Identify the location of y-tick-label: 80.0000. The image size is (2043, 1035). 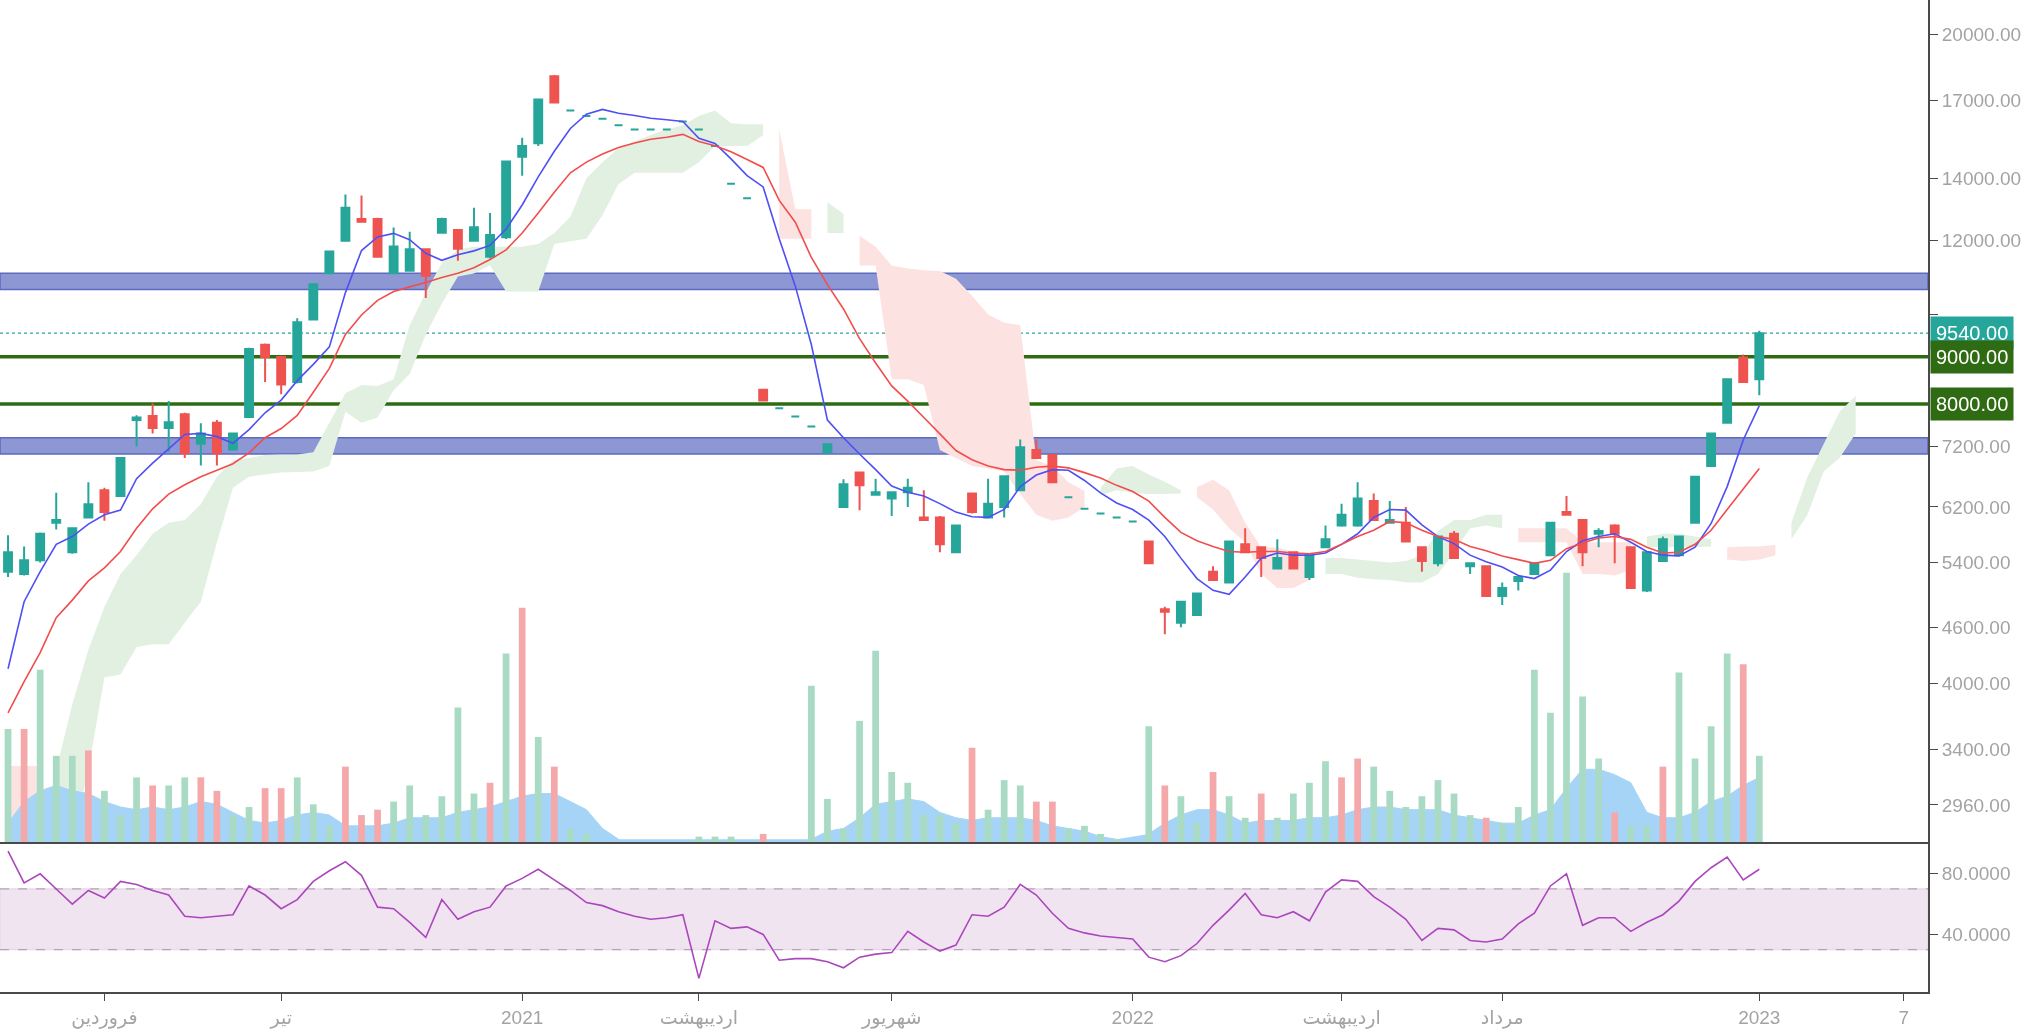
(1976, 874).